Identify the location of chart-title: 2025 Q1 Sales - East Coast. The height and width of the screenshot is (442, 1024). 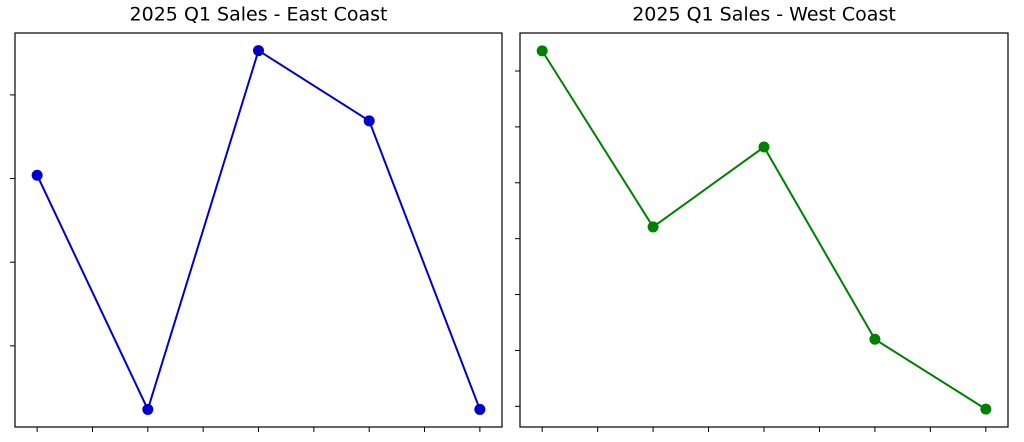
(259, 15).